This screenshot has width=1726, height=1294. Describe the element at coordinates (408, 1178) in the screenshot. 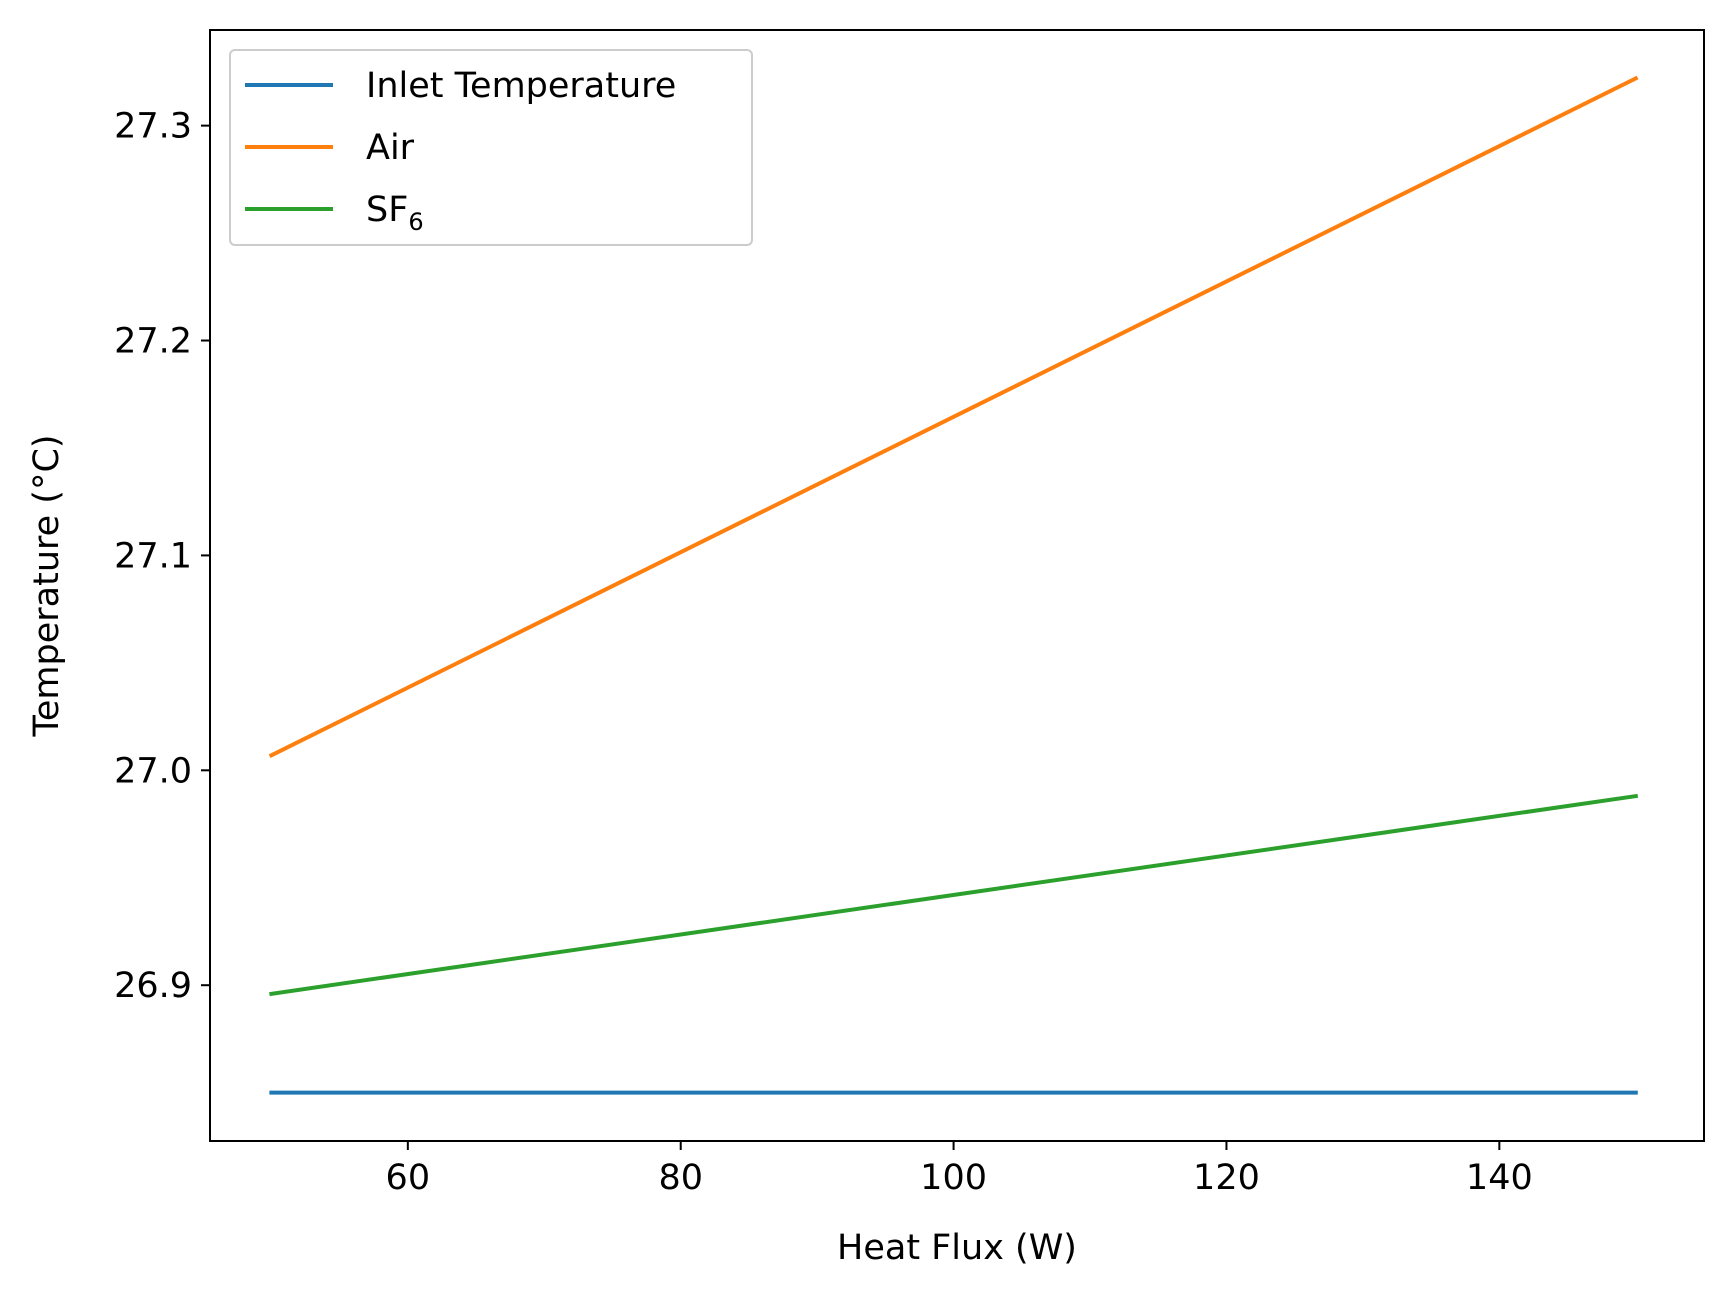

I see `x-tick-label: 60` at that location.